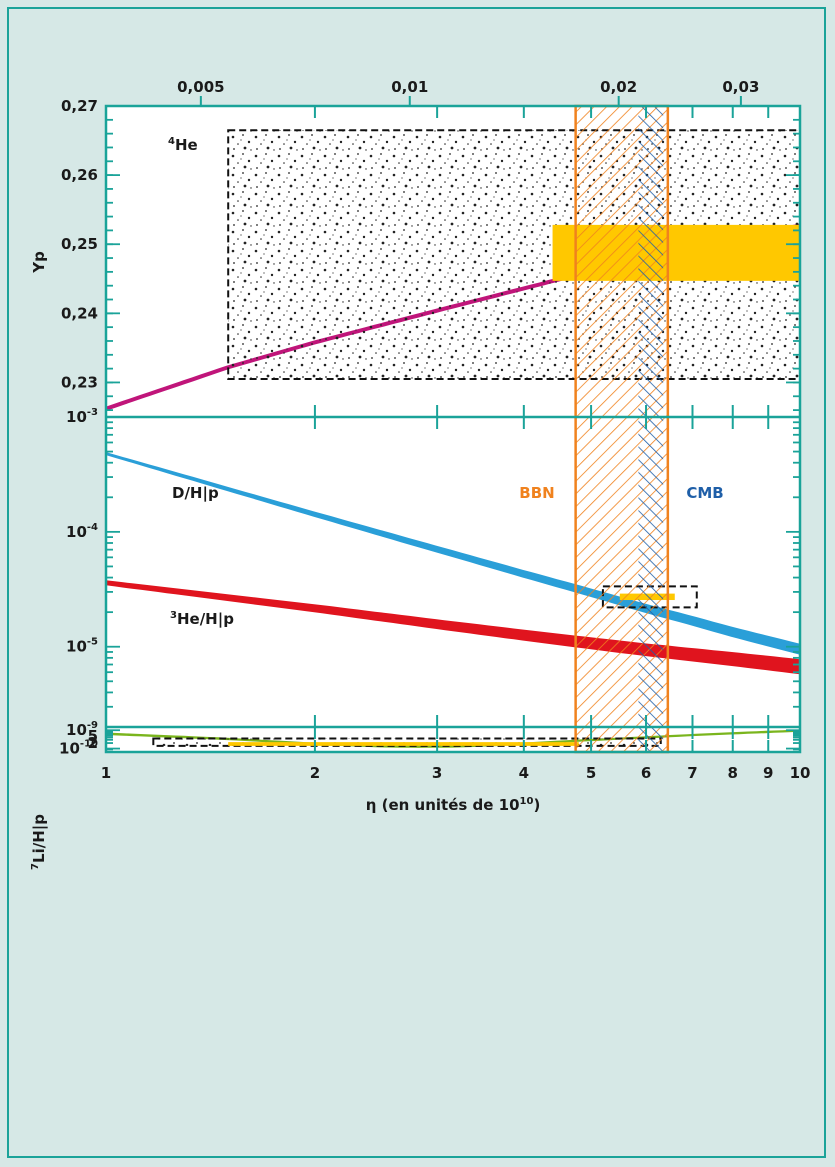 This screenshot has height=1167, width=835. Describe the element at coordinates (591, 773) in the screenshot. I see `x-tick-label: 5` at that location.